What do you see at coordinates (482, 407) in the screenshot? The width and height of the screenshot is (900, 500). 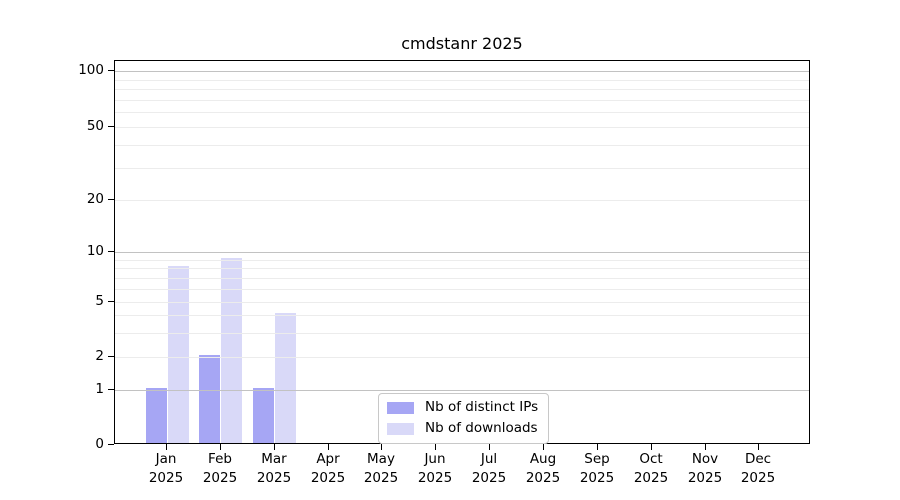 I see `legend-label-distinct-ips: Nb of distinct IPs` at bounding box center [482, 407].